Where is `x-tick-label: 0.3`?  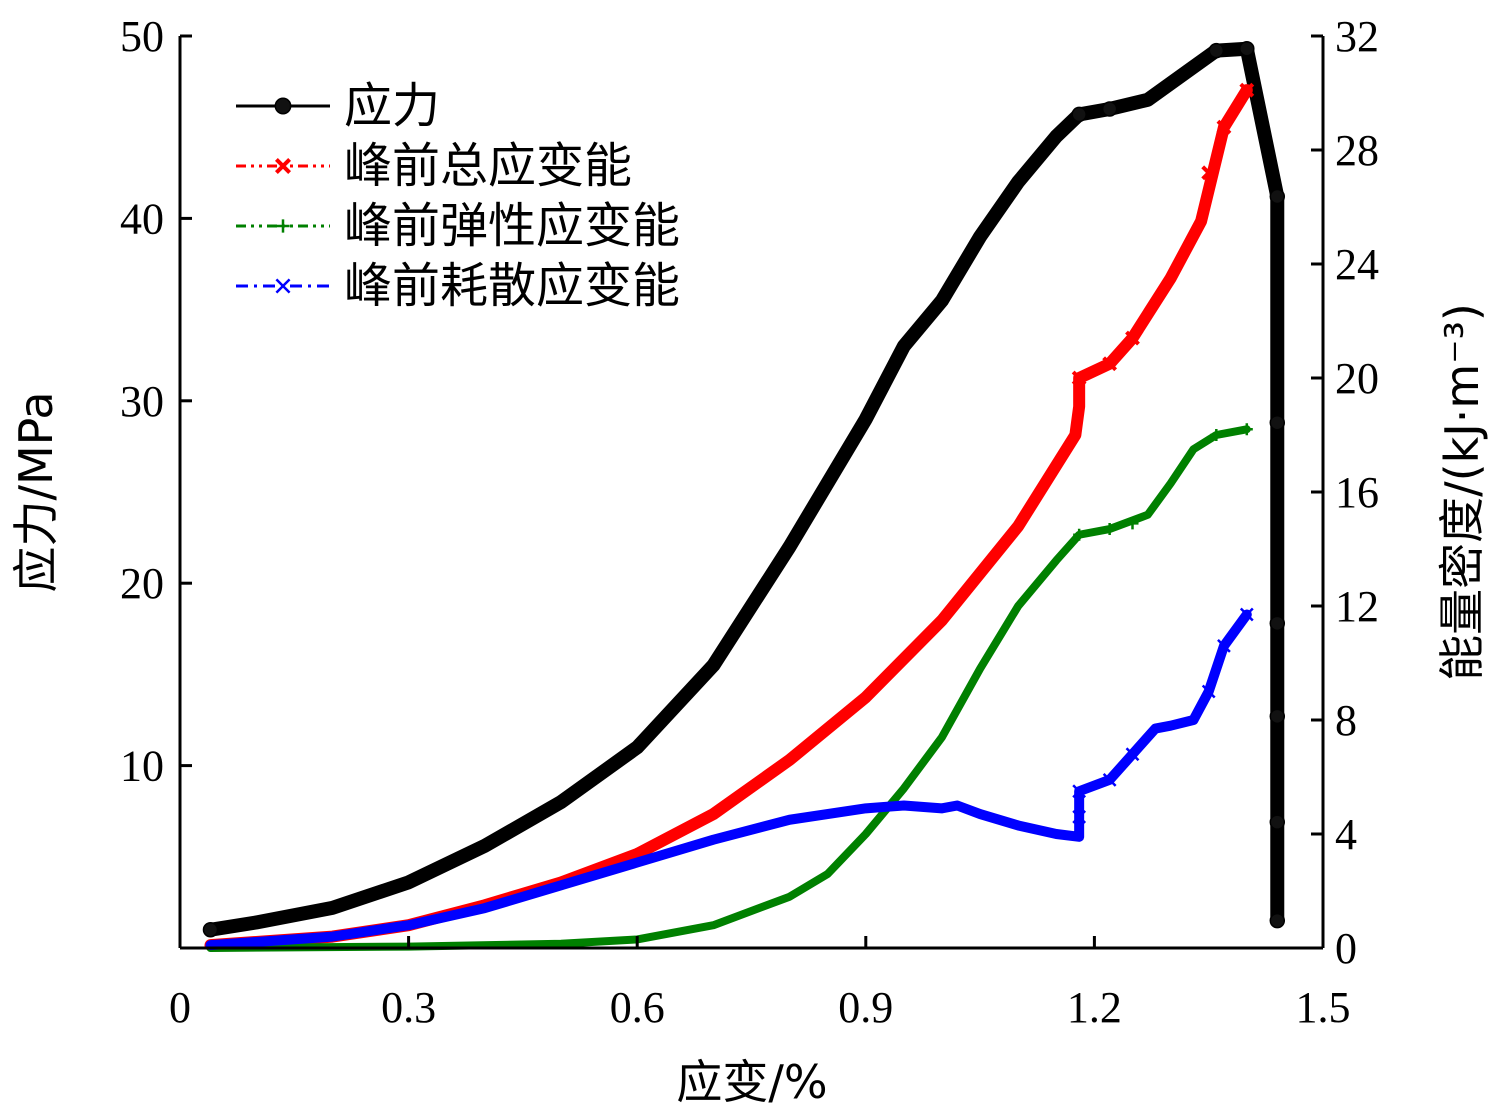
x-tick-label: 0.3 is located at coordinates (408, 1007).